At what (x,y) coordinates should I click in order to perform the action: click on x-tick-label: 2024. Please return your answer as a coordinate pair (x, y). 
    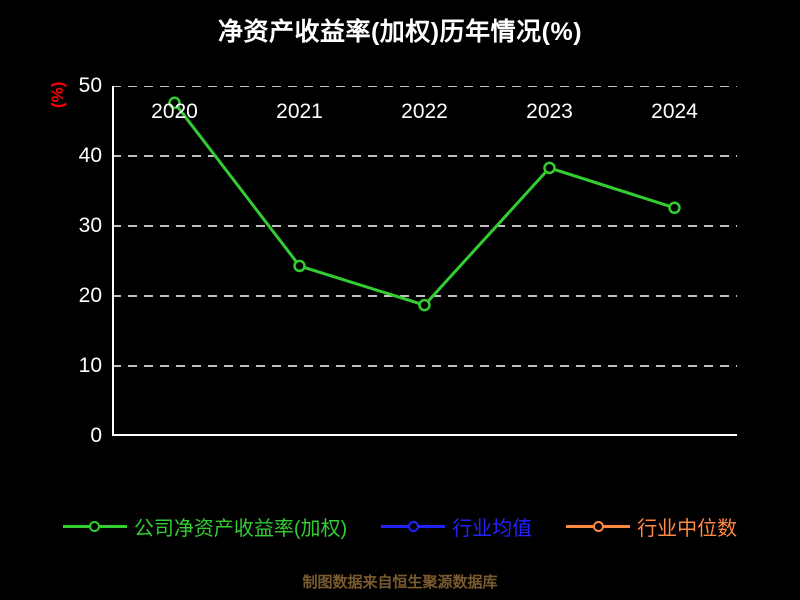
    Looking at the image, I should click on (674, 111).